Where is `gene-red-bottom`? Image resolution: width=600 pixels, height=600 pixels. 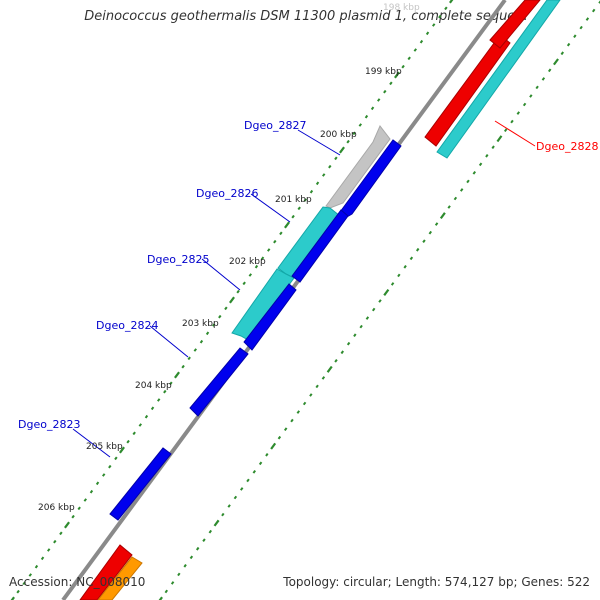
gene-red-bottom is located at coordinates (106, 572).